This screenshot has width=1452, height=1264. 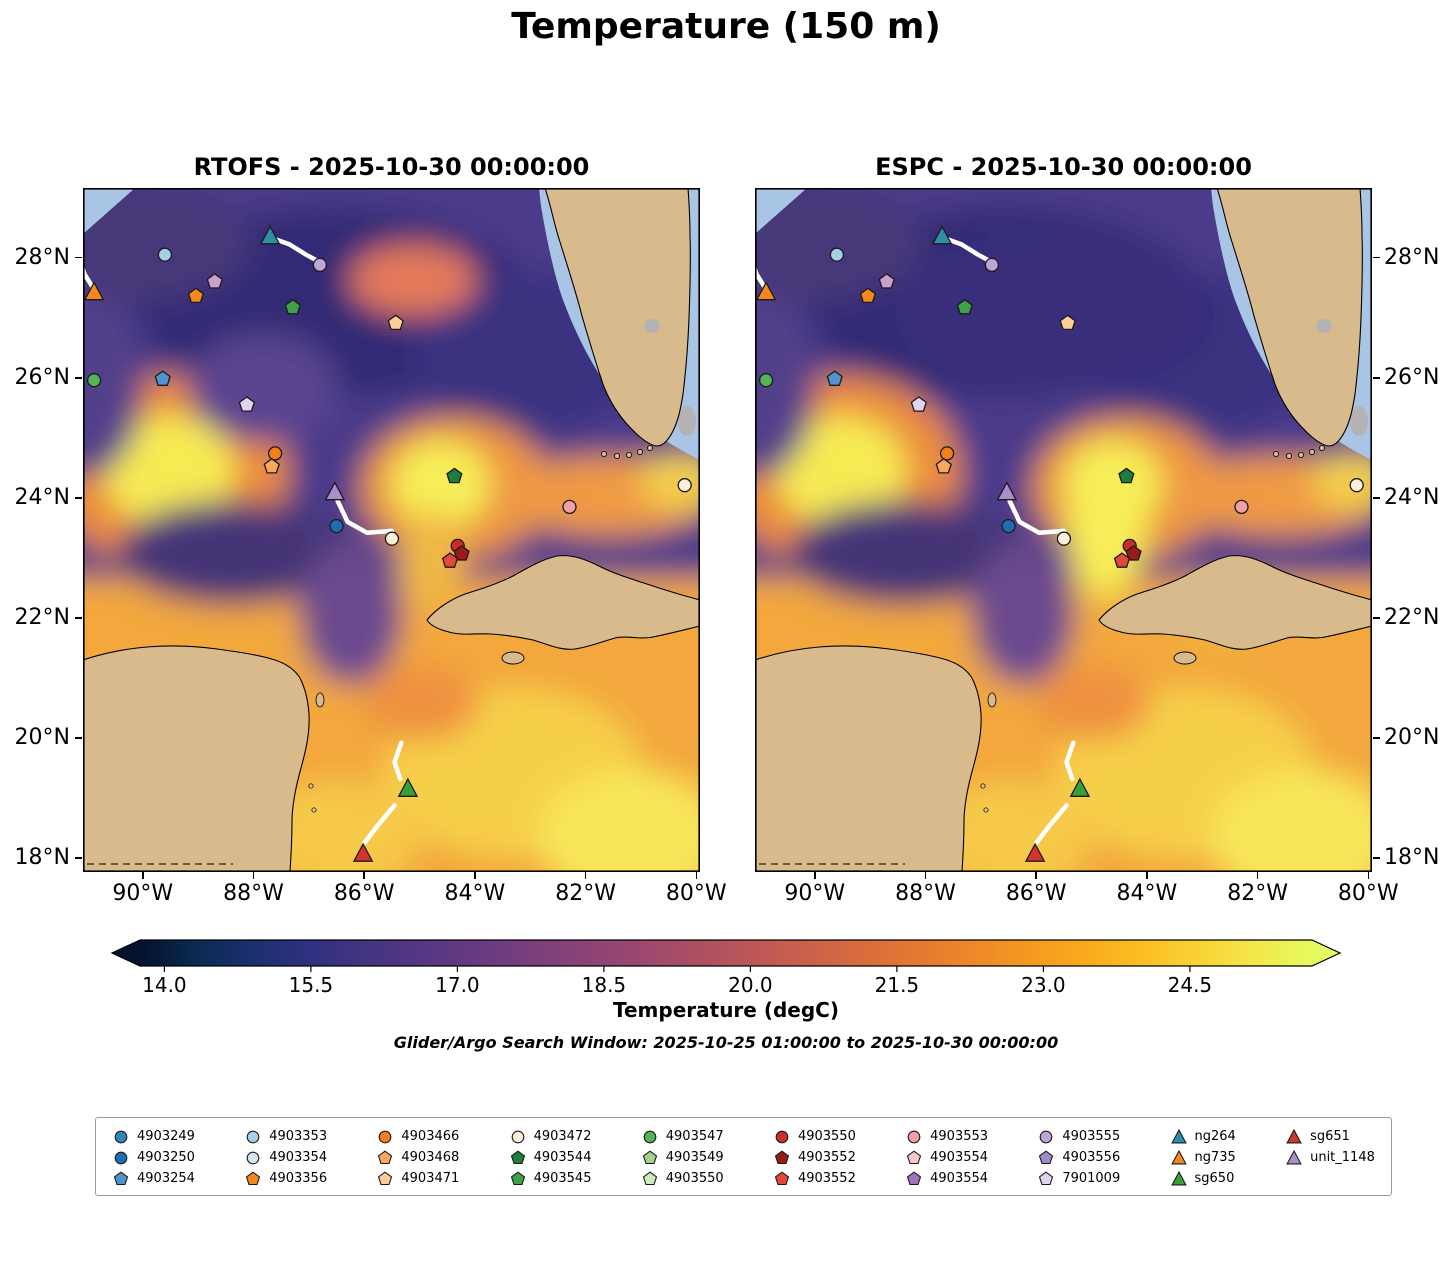 I want to click on track-ng264, so click(x=966, y=249).